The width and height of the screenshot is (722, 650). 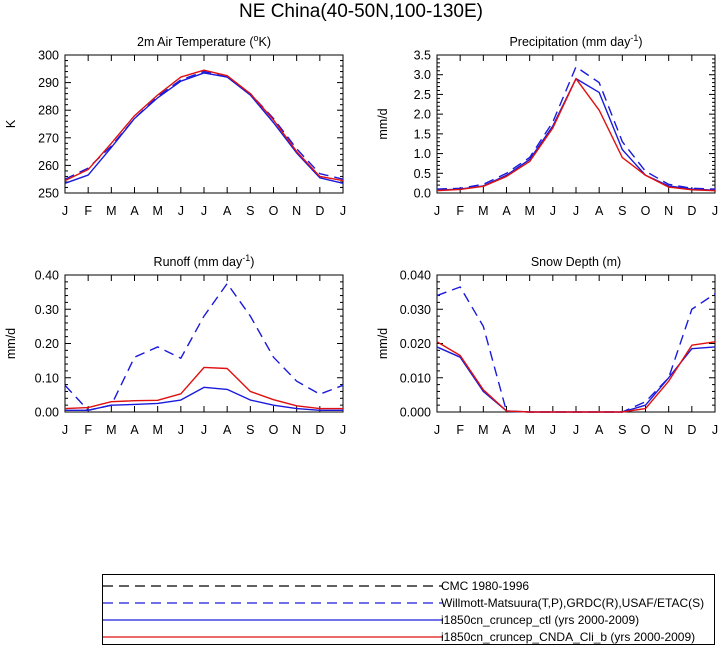 What do you see at coordinates (296, 211) in the screenshot?
I see `temperature-xtick-label: N` at bounding box center [296, 211].